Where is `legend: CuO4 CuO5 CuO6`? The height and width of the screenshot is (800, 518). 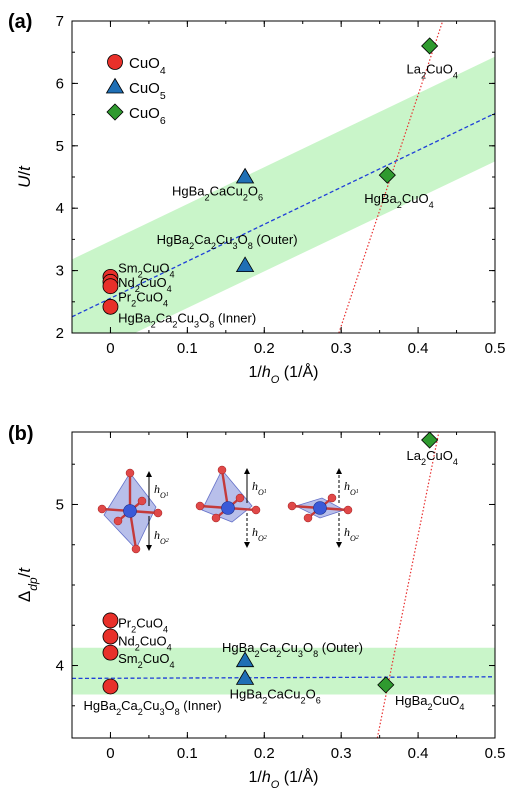 legend: CuO4 CuO5 CuO6 is located at coordinates (135, 90).